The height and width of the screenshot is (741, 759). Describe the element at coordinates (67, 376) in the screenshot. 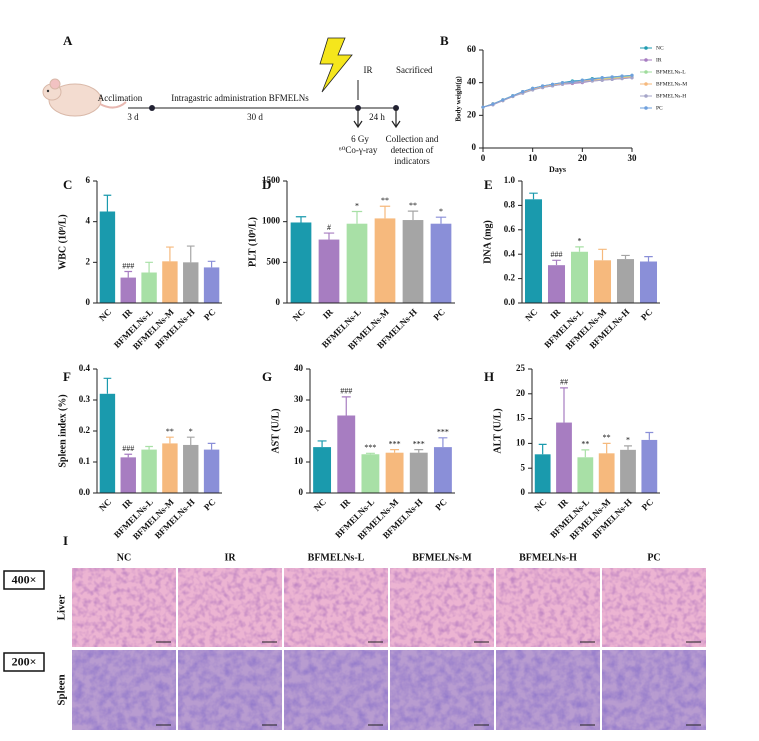

I see `panel-label: F` at that location.